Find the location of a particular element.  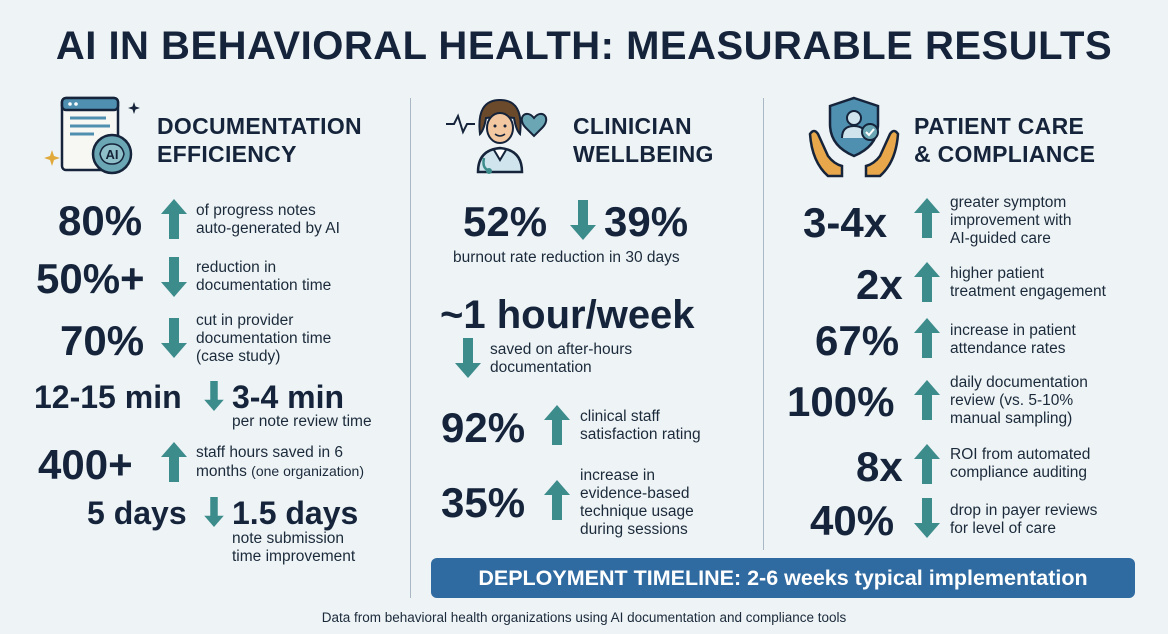

stat-value: 100% is located at coordinates (841, 401).